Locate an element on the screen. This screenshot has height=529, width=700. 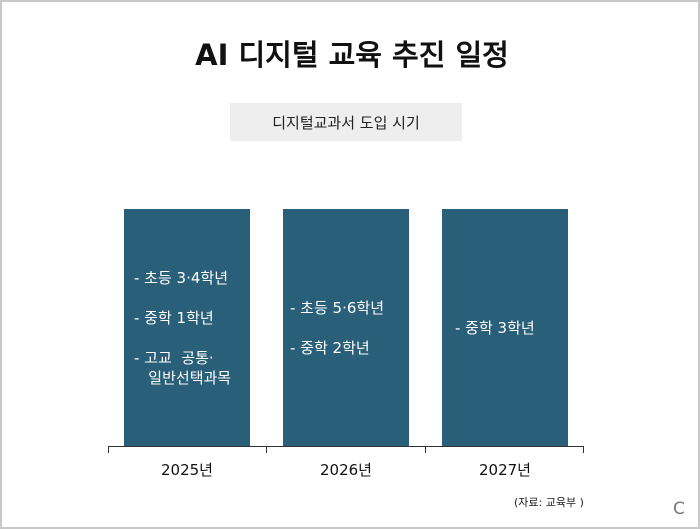
bar-item: - 중학 1학년 is located at coordinates (174, 318).